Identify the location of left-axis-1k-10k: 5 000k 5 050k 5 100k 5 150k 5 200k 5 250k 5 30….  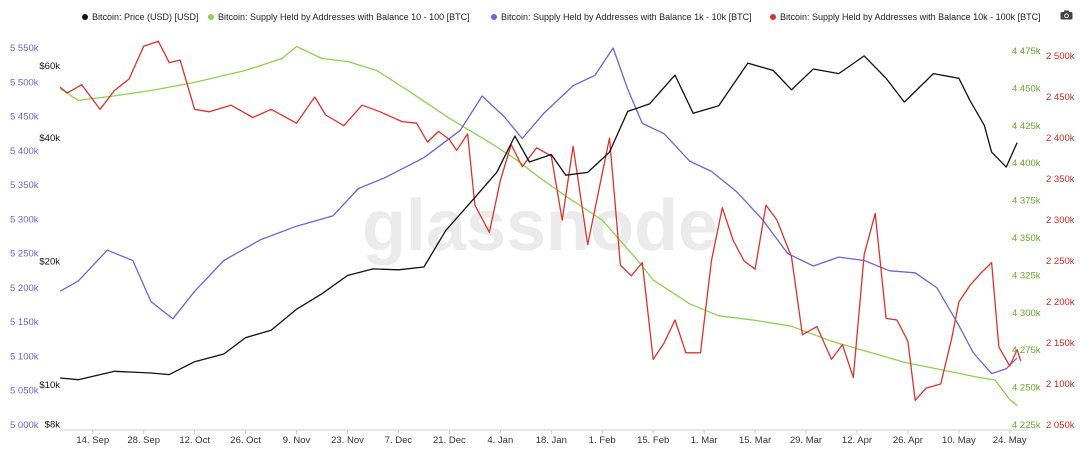
(24, 237).